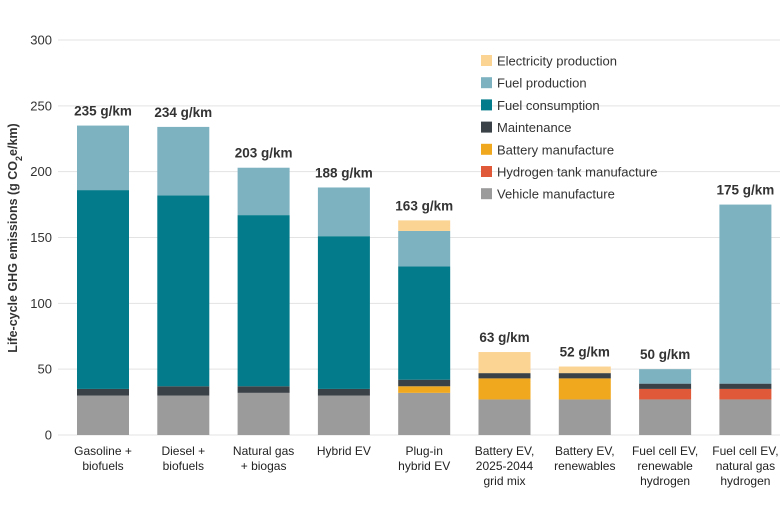 This screenshot has height=520, width=780. I want to click on bar-segment-6-vehicle-manufacture, so click(504, 417).